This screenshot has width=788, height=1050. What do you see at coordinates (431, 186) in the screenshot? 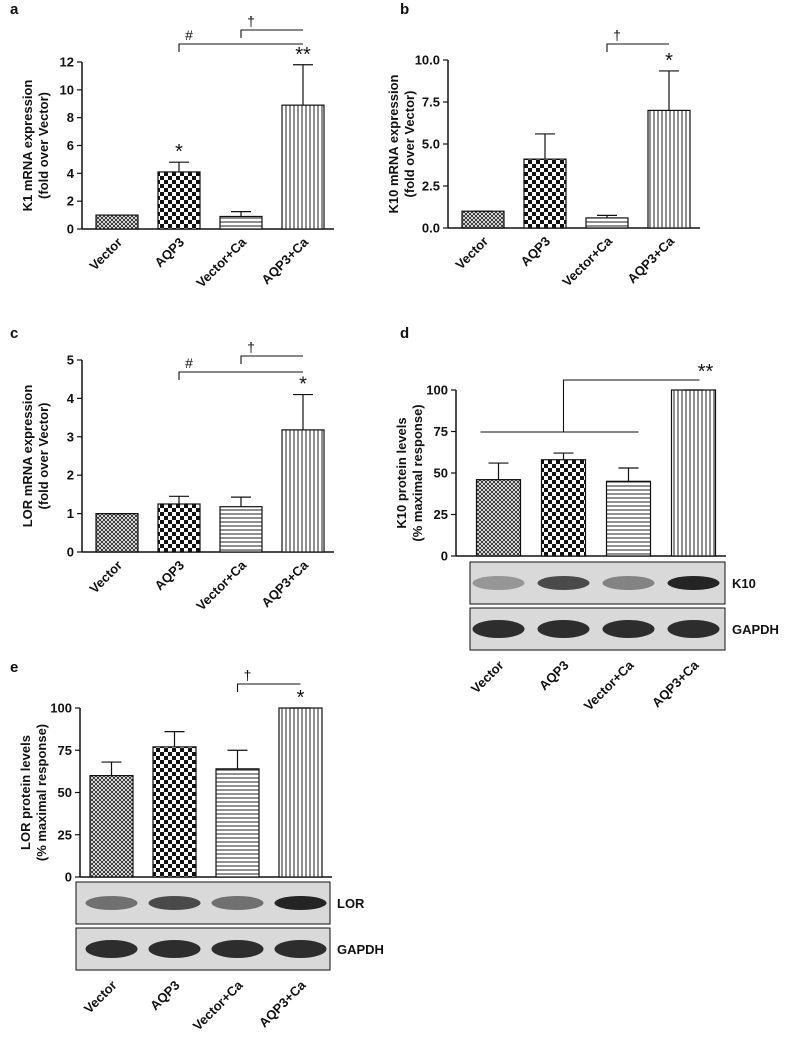
I see `y-tick-label: 2.5` at bounding box center [431, 186].